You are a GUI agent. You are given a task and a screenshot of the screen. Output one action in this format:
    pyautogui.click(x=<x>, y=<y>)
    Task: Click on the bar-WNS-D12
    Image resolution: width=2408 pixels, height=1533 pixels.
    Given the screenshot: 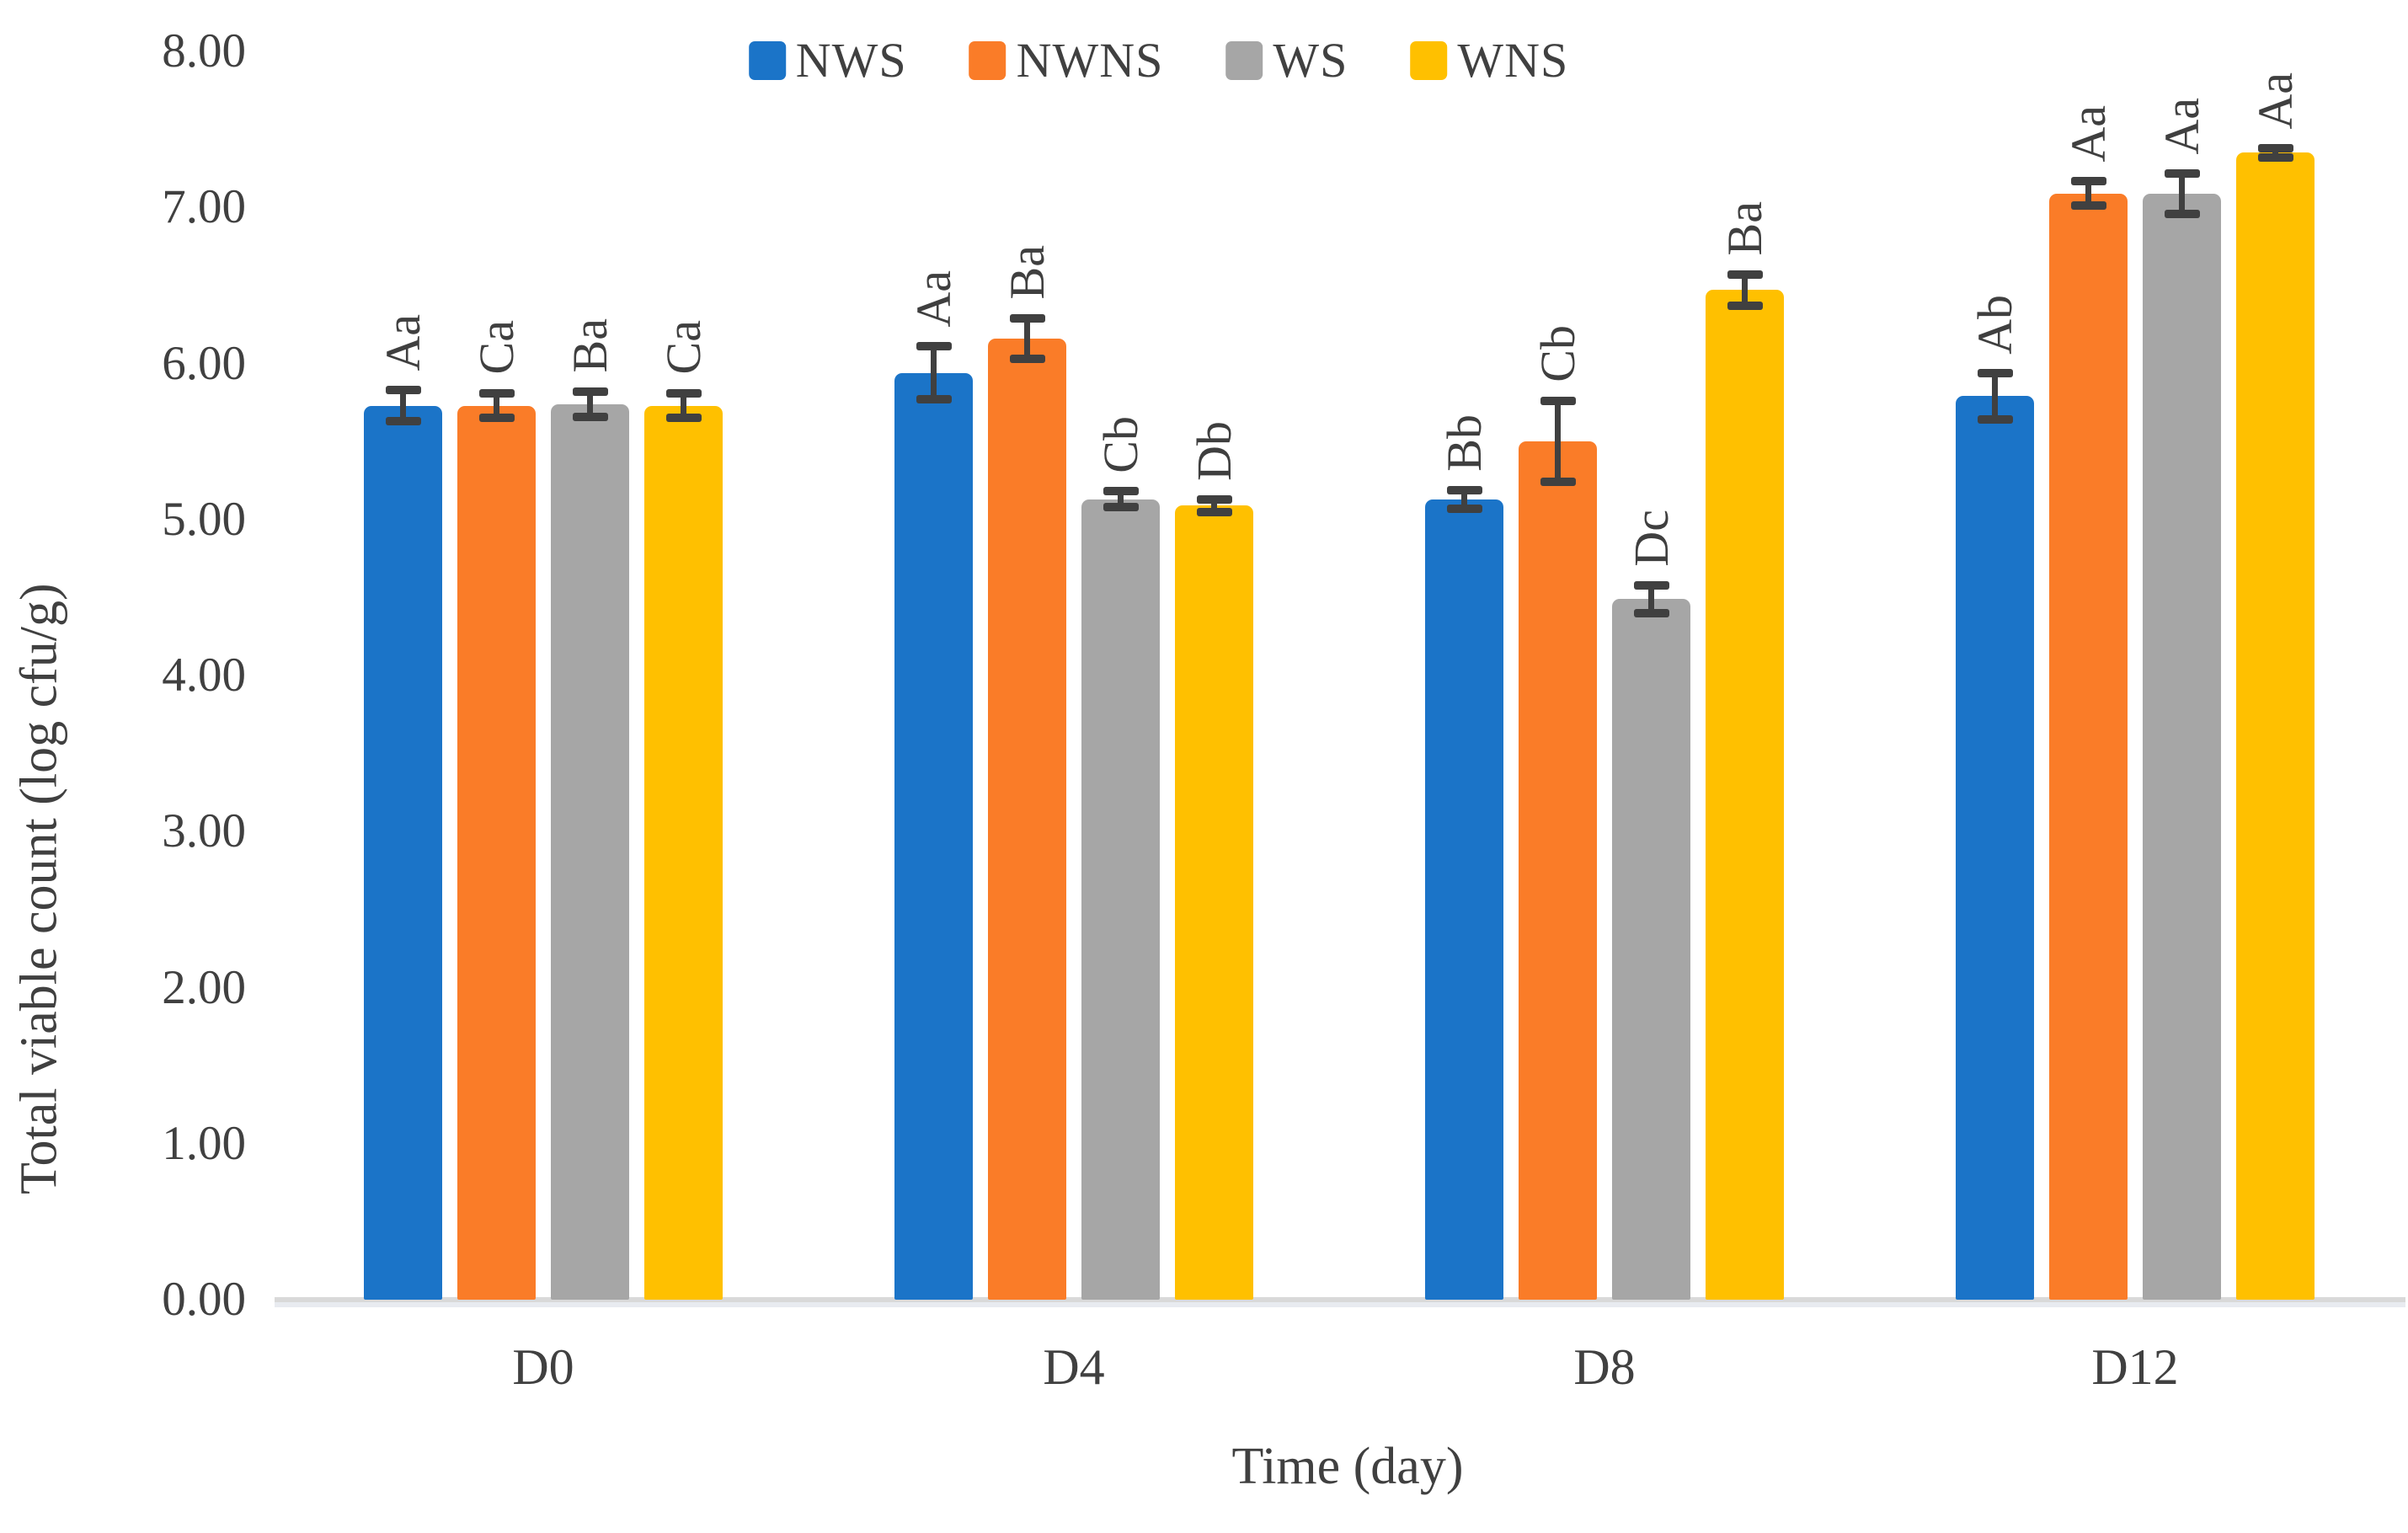 What is the action you would take?
    pyautogui.click(x=2275, y=726)
    